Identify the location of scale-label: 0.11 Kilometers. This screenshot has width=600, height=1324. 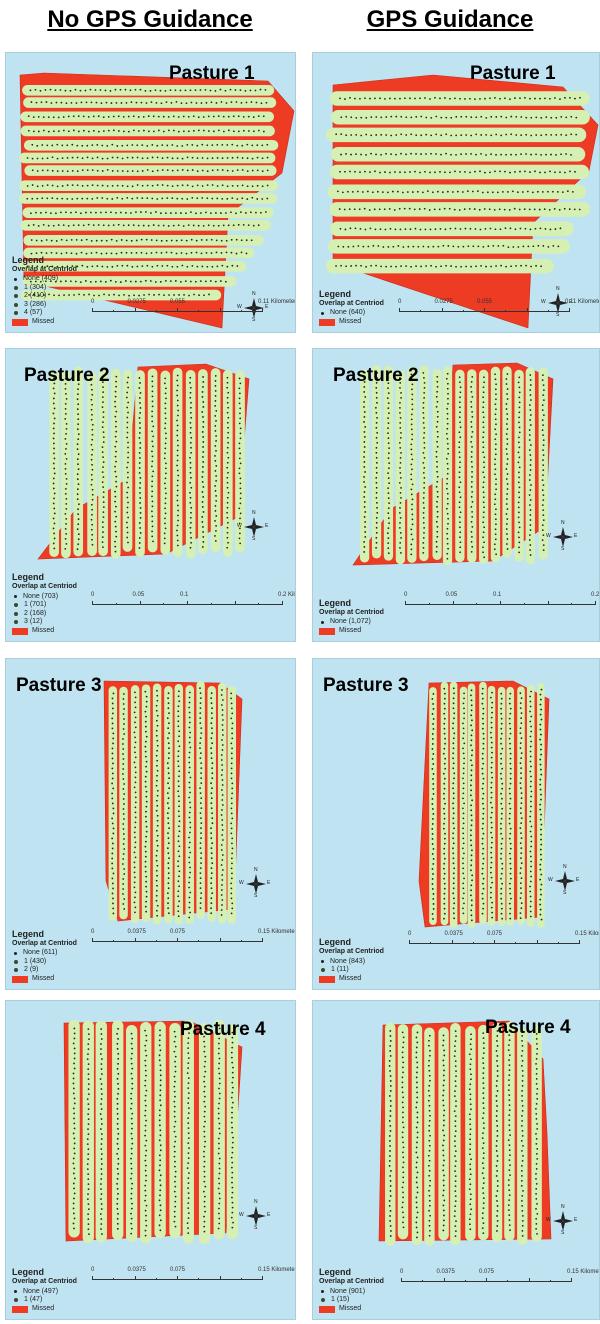
(277, 302).